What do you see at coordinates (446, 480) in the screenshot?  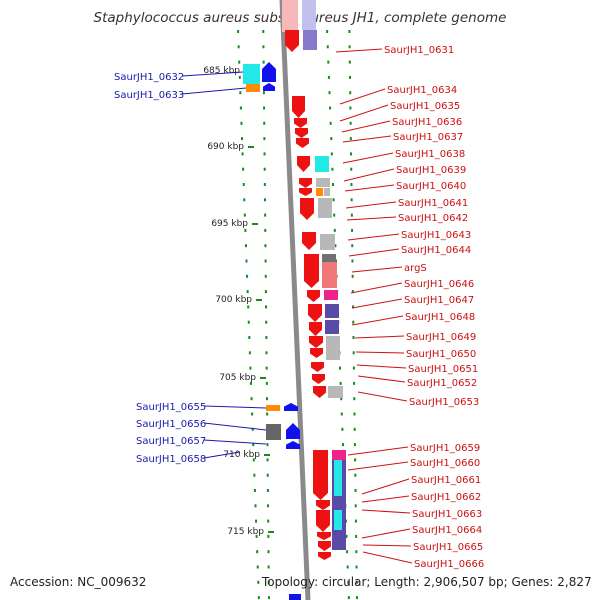 I see `reverse-gene-label: SaurJH1_0661` at bounding box center [446, 480].